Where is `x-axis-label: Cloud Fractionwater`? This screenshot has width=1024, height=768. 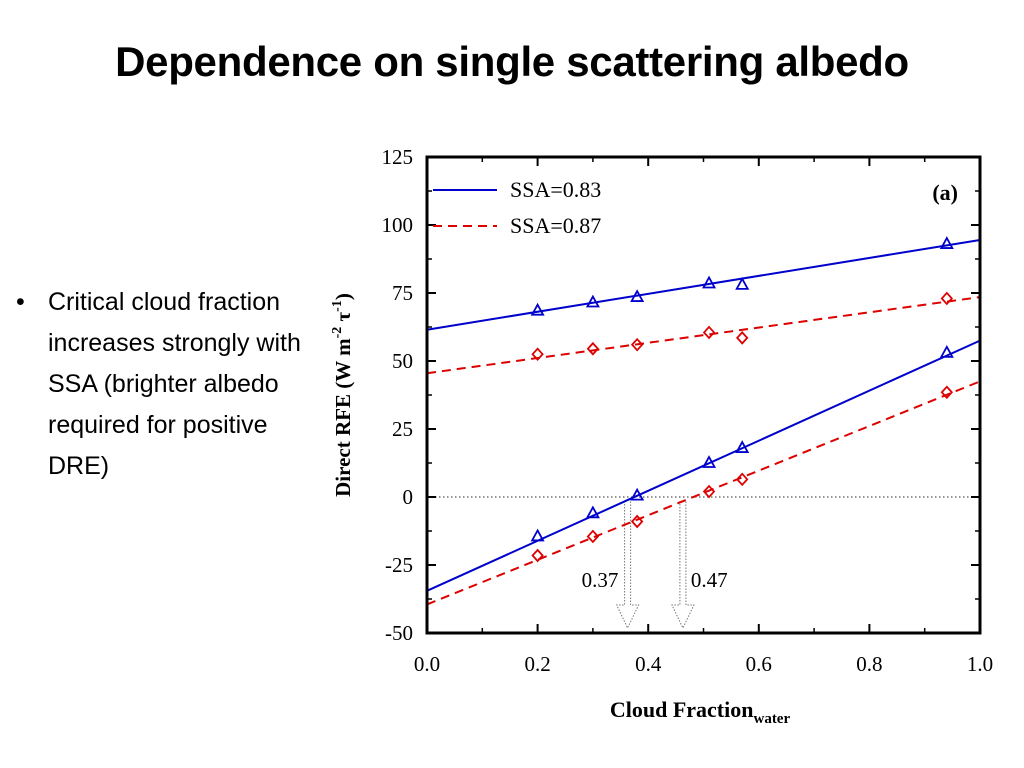
x-axis-label: Cloud Fractionwater is located at coordinates (700, 712).